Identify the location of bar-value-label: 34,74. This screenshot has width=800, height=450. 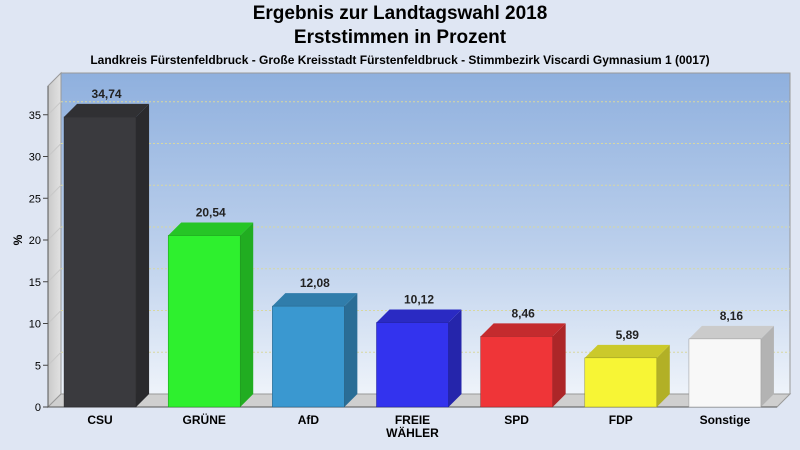
(107, 94).